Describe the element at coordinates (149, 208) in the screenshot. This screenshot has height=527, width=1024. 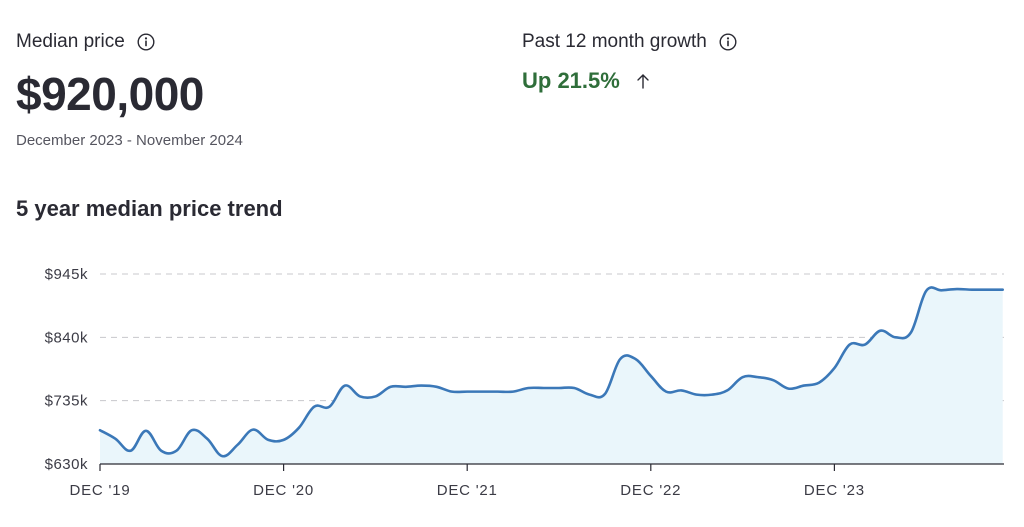
I see `section-title: 5 year median price trend` at that location.